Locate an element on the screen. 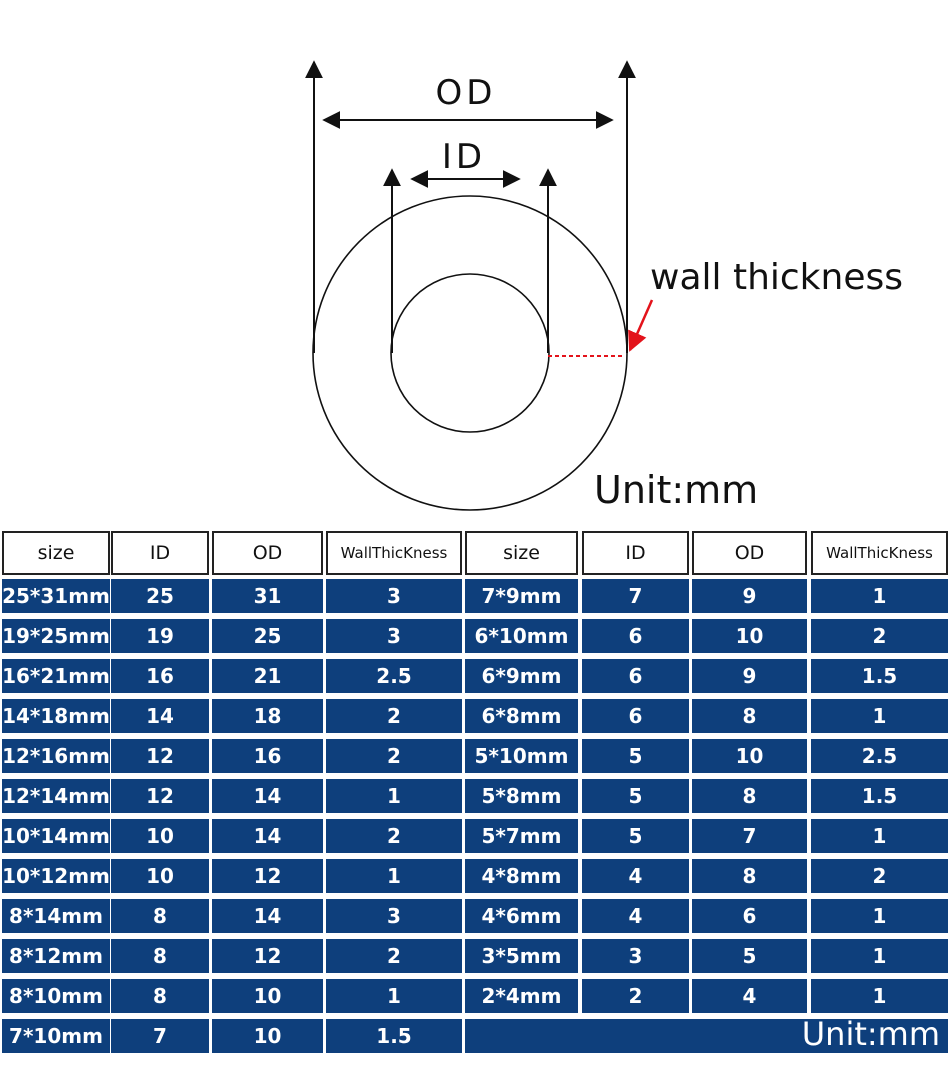 The width and height of the screenshot is (950, 1080). cell-od: 4 is located at coordinates (749, 996).